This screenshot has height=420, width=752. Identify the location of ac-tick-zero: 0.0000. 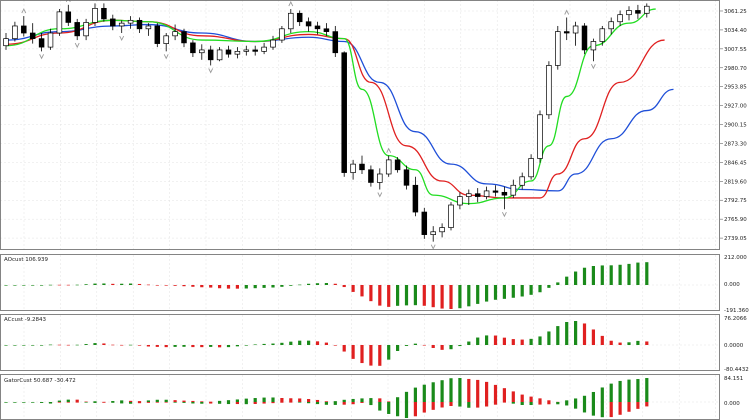
(734, 346).